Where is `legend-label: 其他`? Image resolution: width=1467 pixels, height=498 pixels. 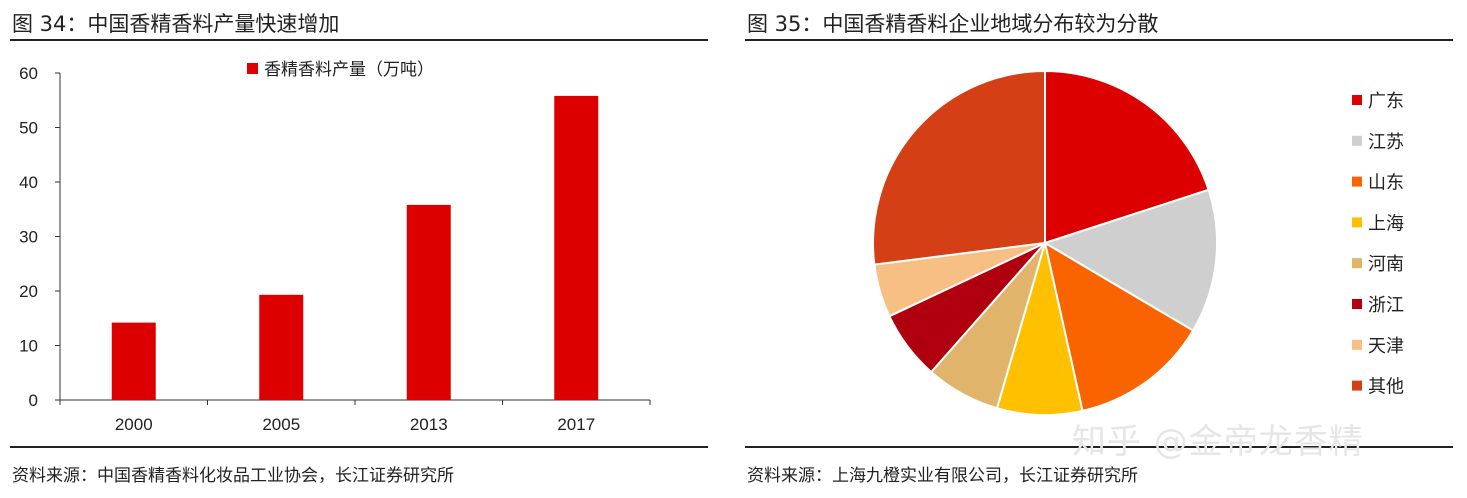
legend-label: 其他 is located at coordinates (1386, 387).